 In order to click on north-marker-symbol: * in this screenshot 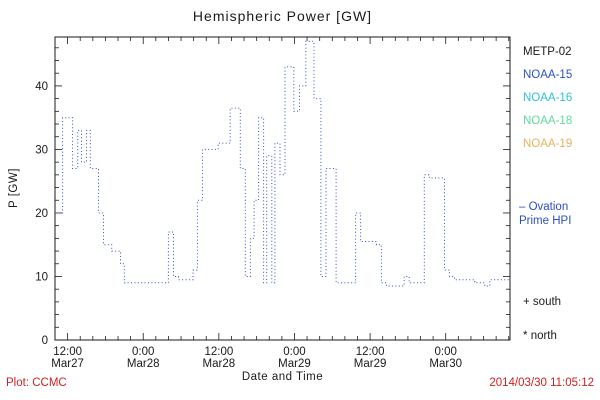, I will do `click(525, 336)`.